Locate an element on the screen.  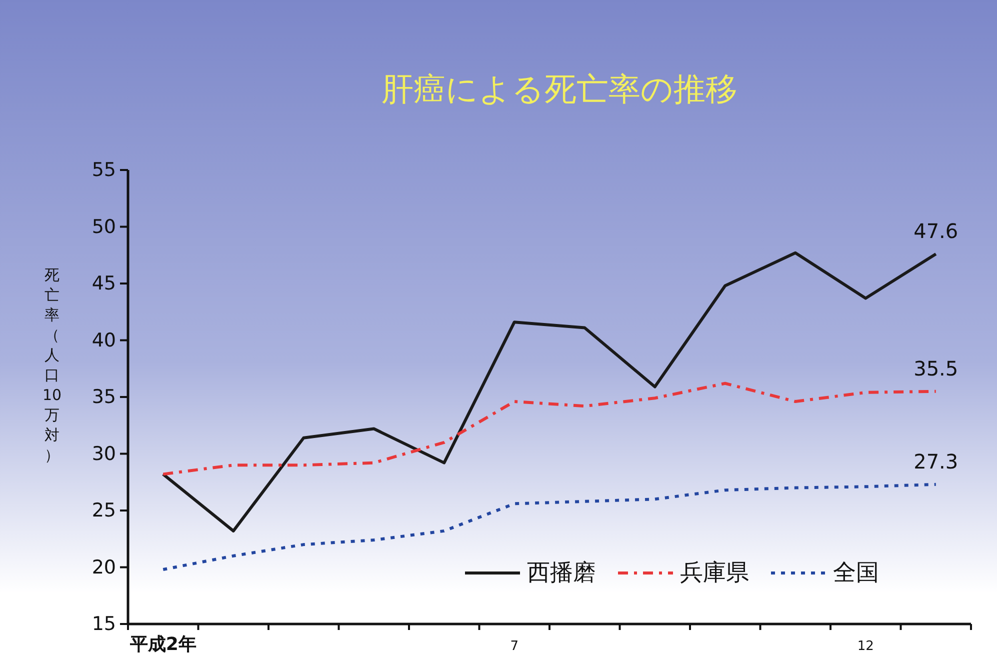
legend-label: 全国 is located at coordinates (856, 573).